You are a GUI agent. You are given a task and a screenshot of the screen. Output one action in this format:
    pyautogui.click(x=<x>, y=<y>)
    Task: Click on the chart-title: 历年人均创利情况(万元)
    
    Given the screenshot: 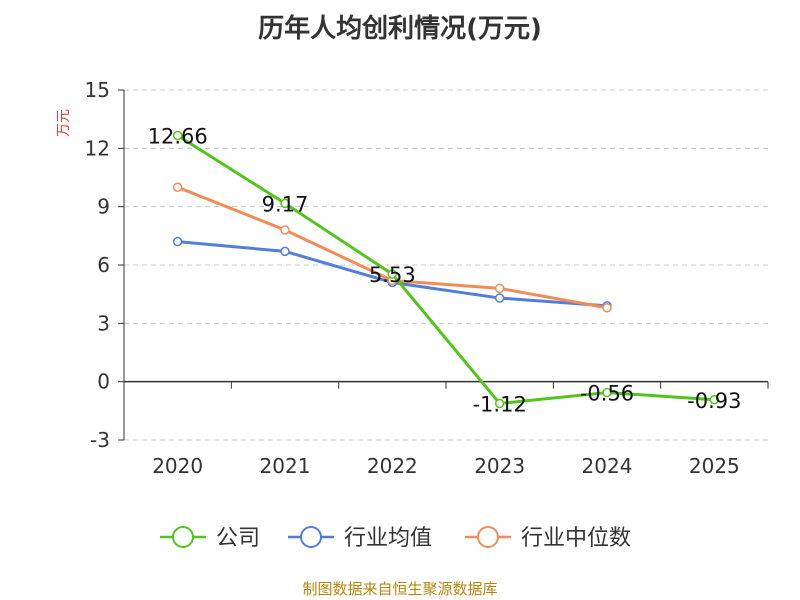 What is the action you would take?
    pyautogui.click(x=400, y=29)
    